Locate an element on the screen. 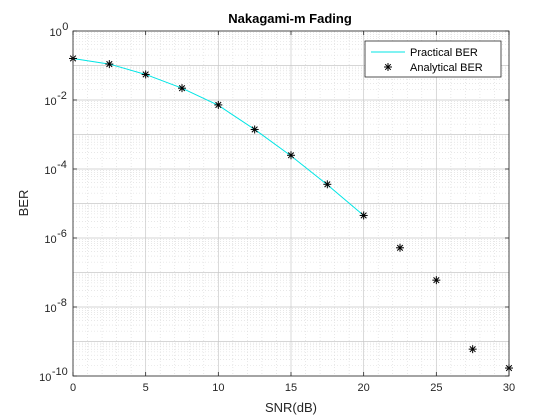  chart-title: Nakagami-m Fading is located at coordinates (290, 18).